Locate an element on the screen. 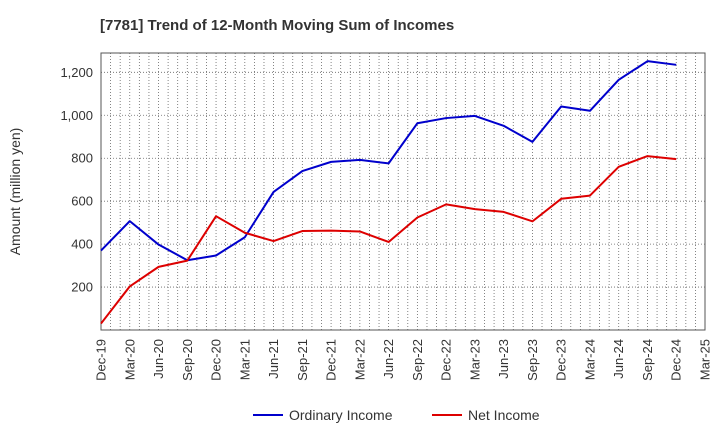 This screenshot has height=440, width=720. y-tick-label: 600 is located at coordinates (82, 201).